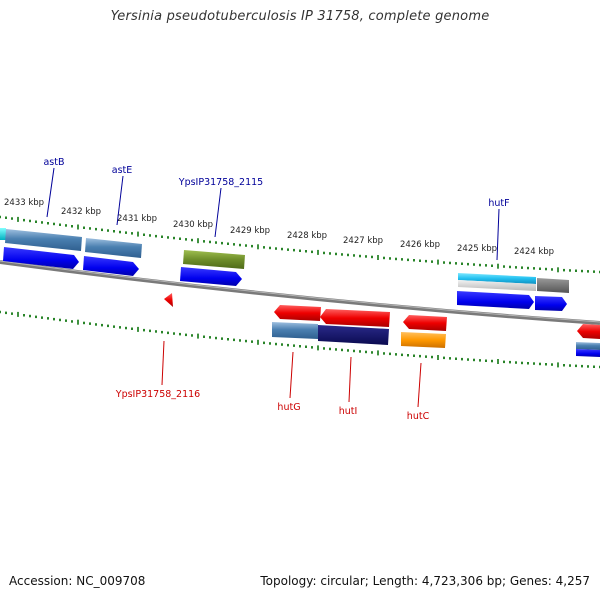  Describe the element at coordinates (307, 236) in the screenshot. I see `kbp-label: 2428 kbp` at that location.